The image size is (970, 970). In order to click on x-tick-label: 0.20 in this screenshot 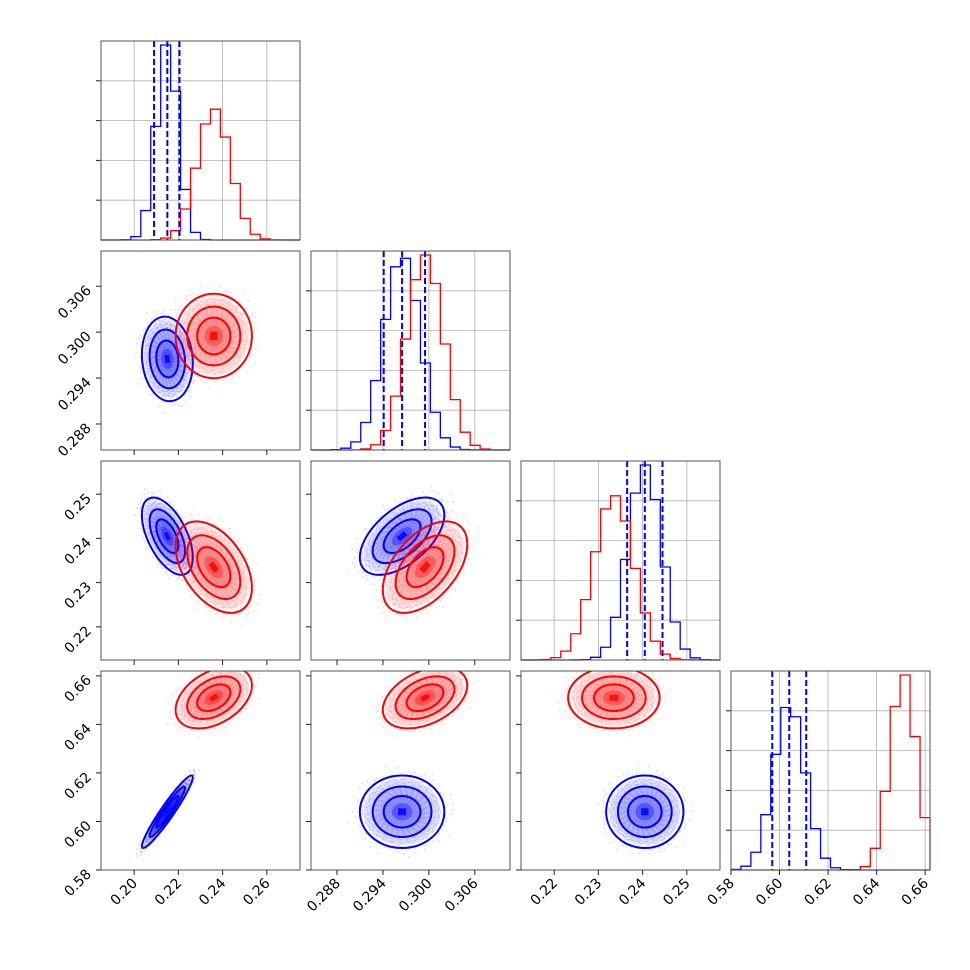, I will do `click(124, 892)`.